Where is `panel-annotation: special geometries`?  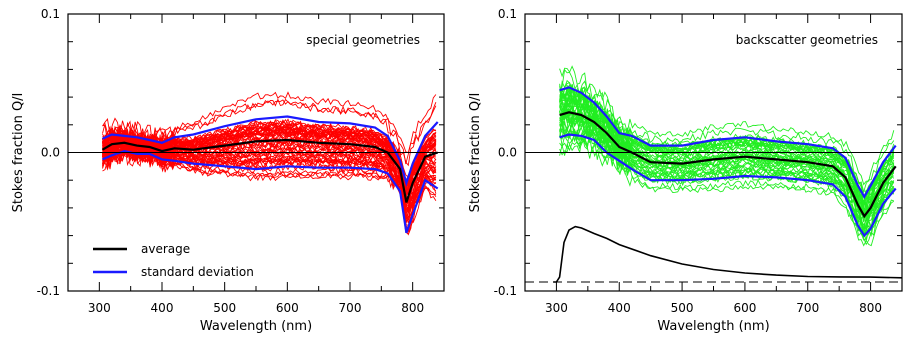
panel-annotation: special geometries is located at coordinates (363, 40).